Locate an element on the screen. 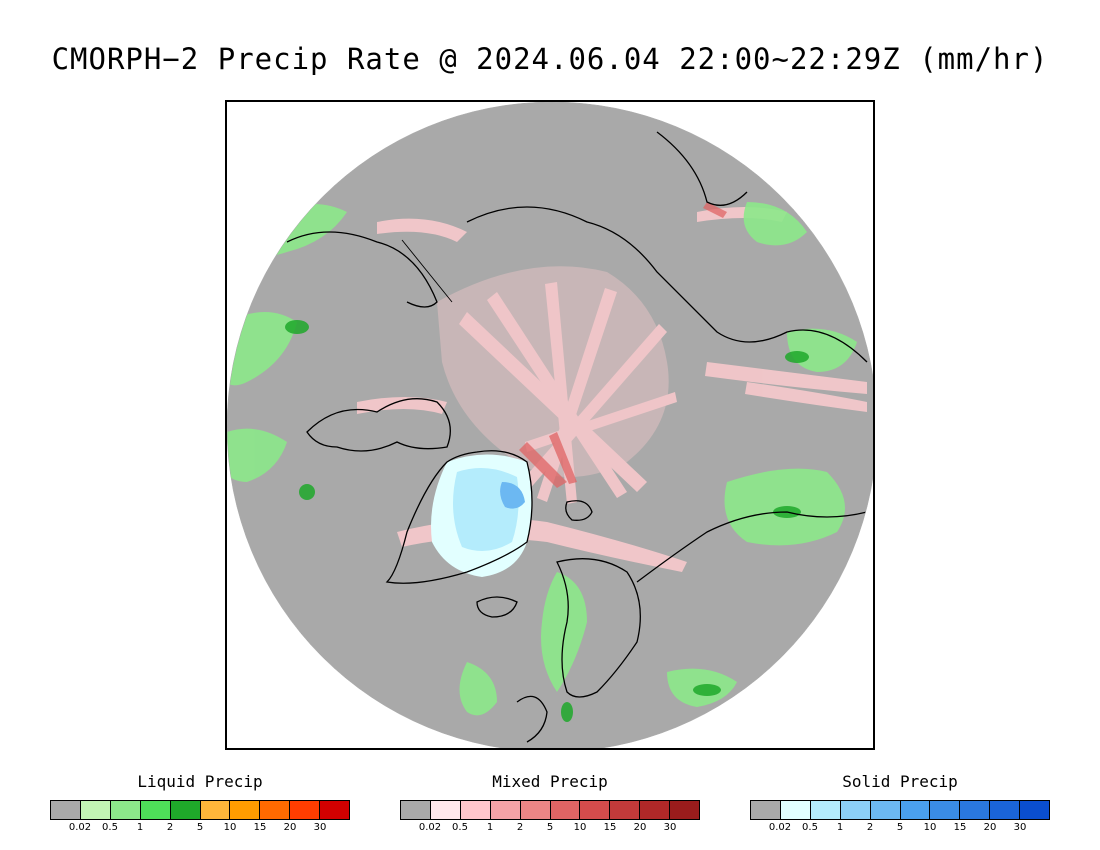  solid-precip-region is located at coordinates (481, 515).